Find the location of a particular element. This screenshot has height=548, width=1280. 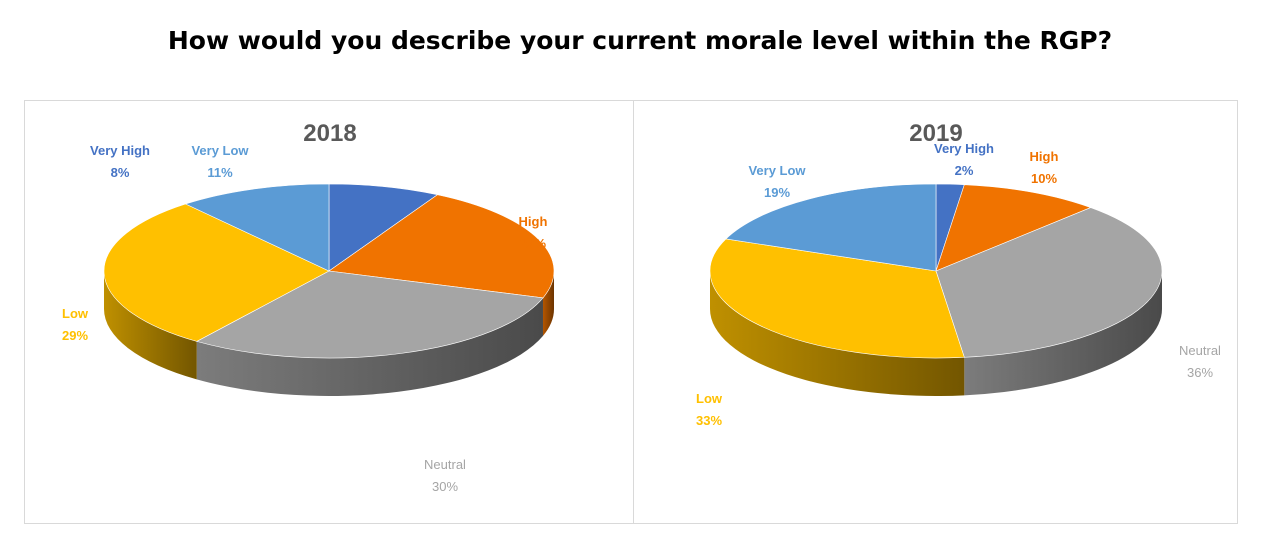

label-very-high-value: 2% is located at coordinates (964, 170).